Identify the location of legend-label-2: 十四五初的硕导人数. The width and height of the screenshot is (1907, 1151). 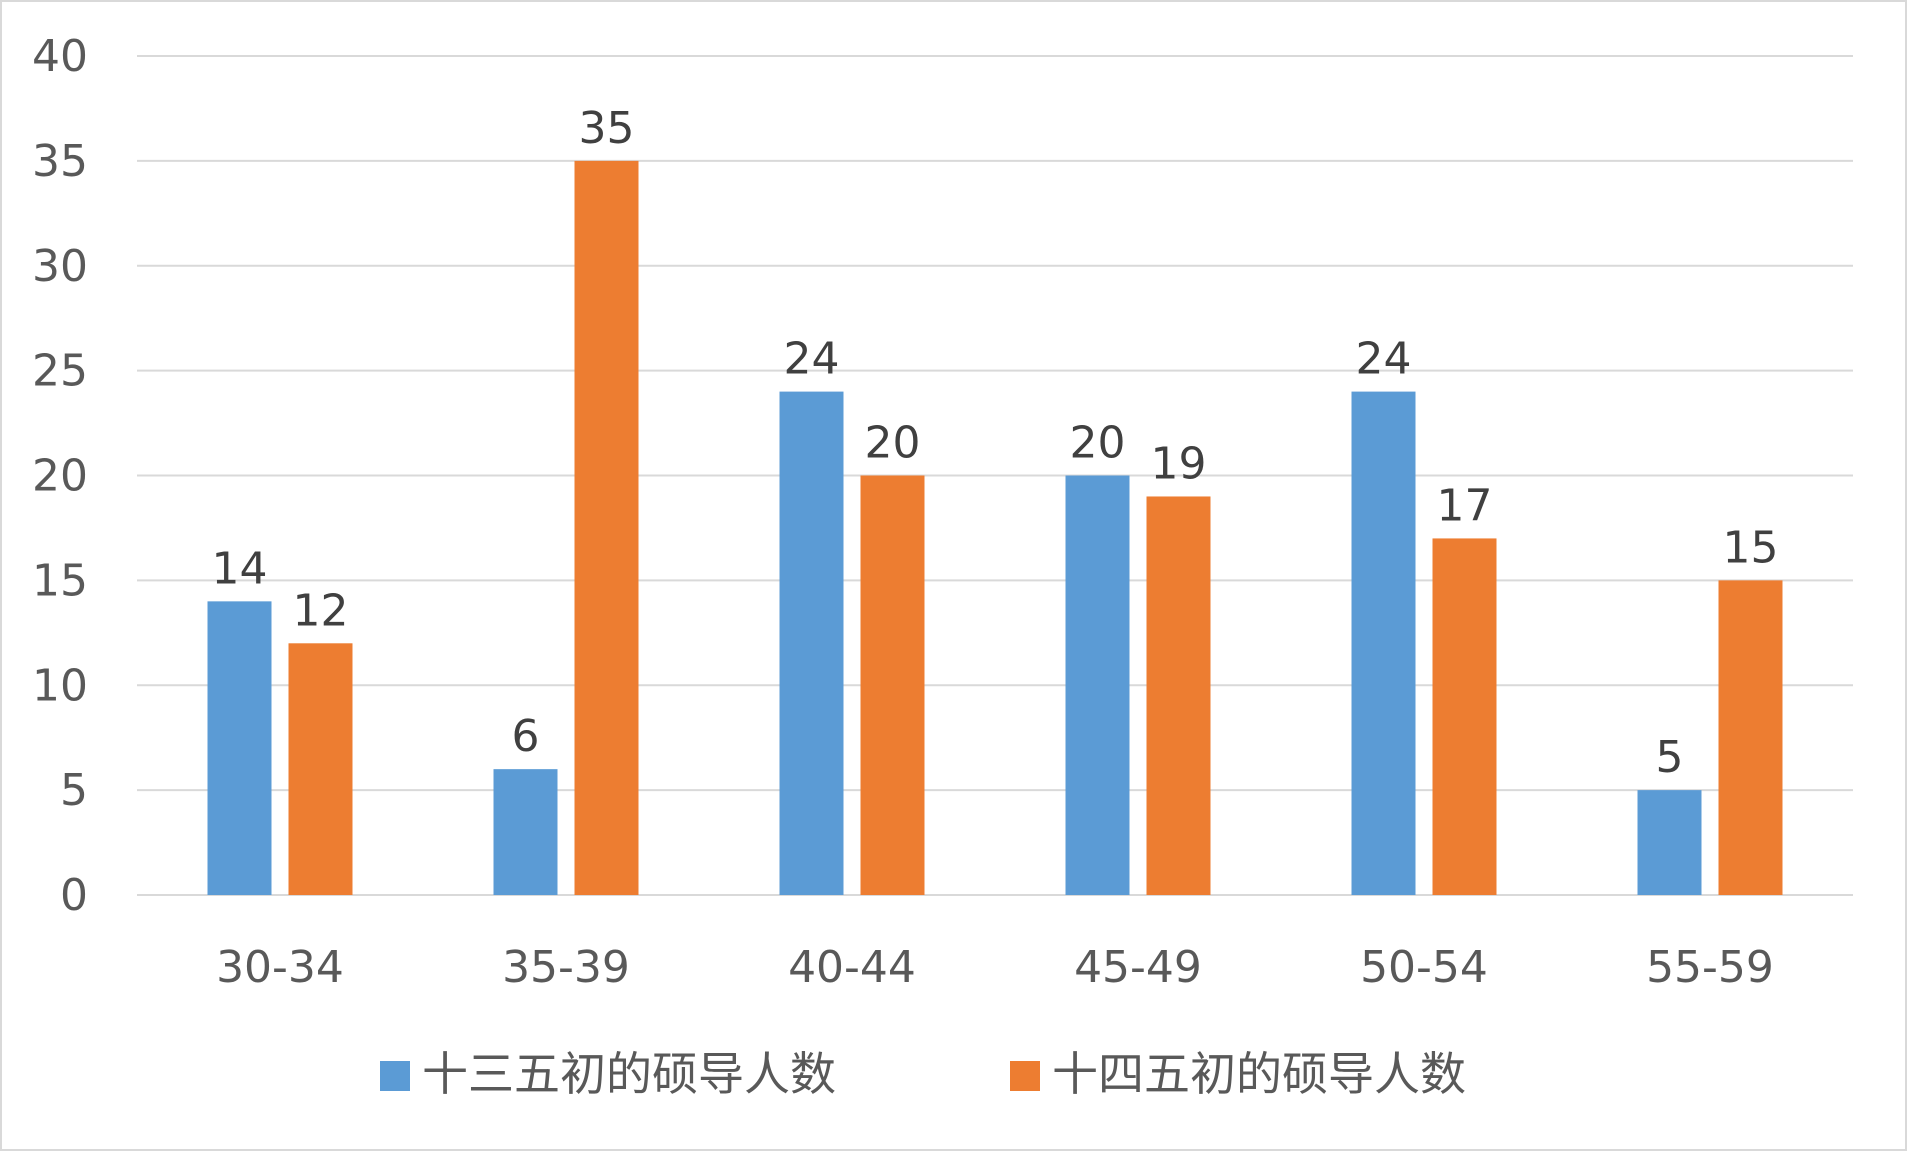
(1259, 1074).